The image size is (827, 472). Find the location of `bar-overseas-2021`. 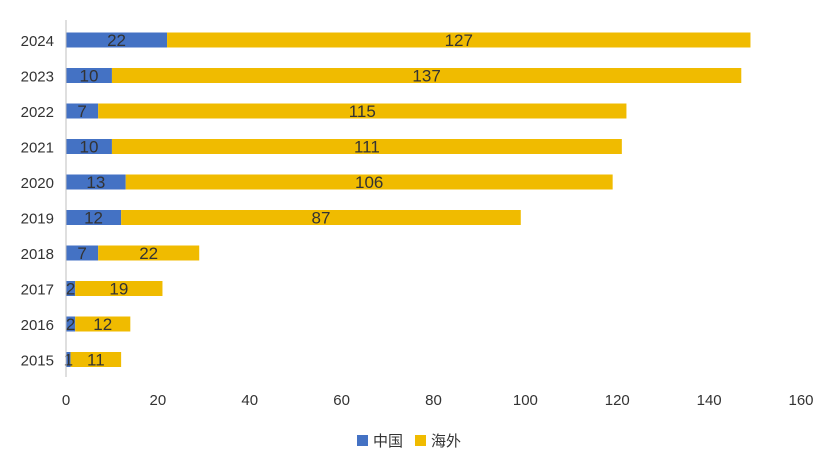

bar-overseas-2021 is located at coordinates (366, 146).